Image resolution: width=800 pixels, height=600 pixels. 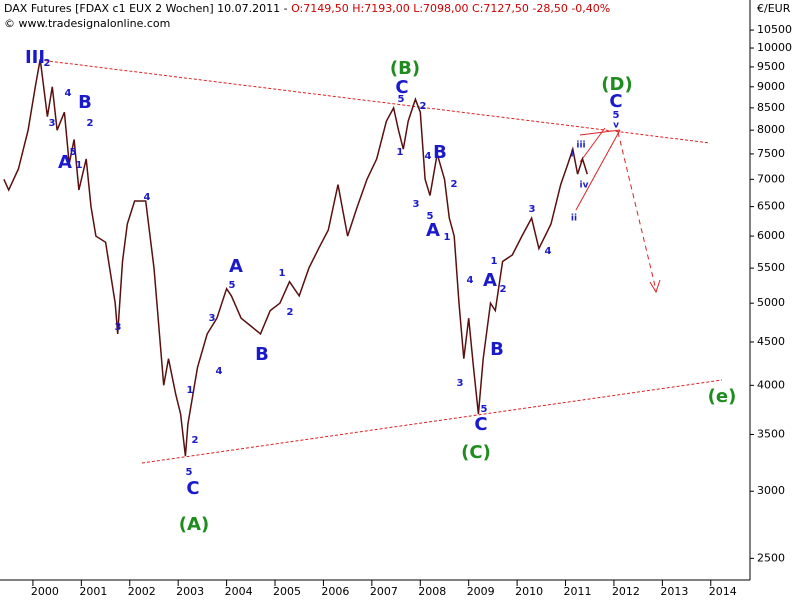 I want to click on x-tick-label: 2003, so click(x=190, y=591).